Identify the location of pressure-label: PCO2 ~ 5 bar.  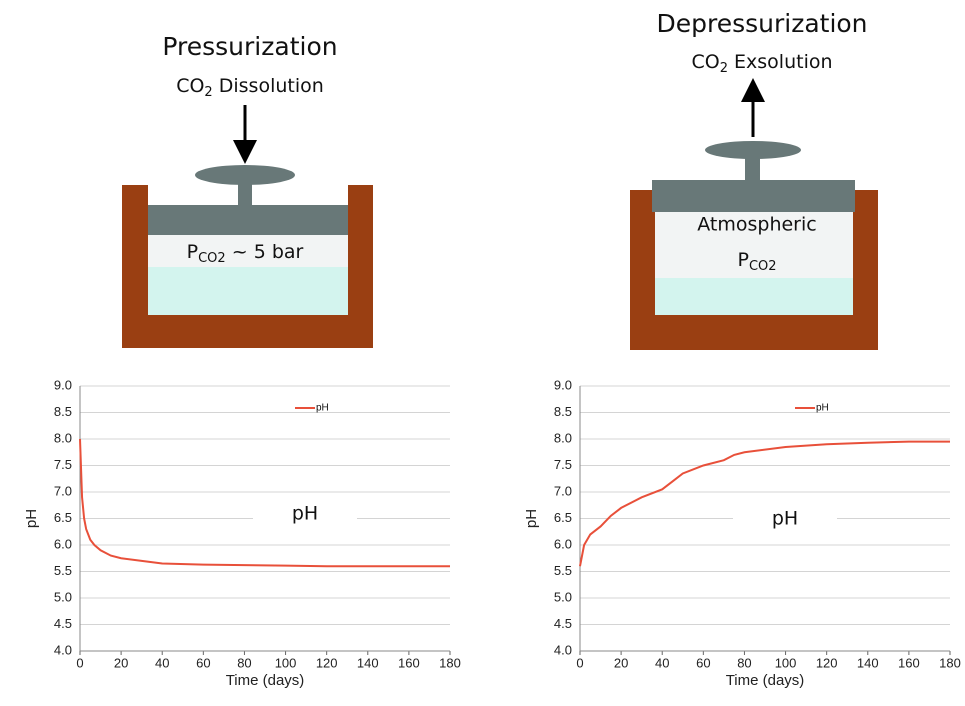
(245, 253).